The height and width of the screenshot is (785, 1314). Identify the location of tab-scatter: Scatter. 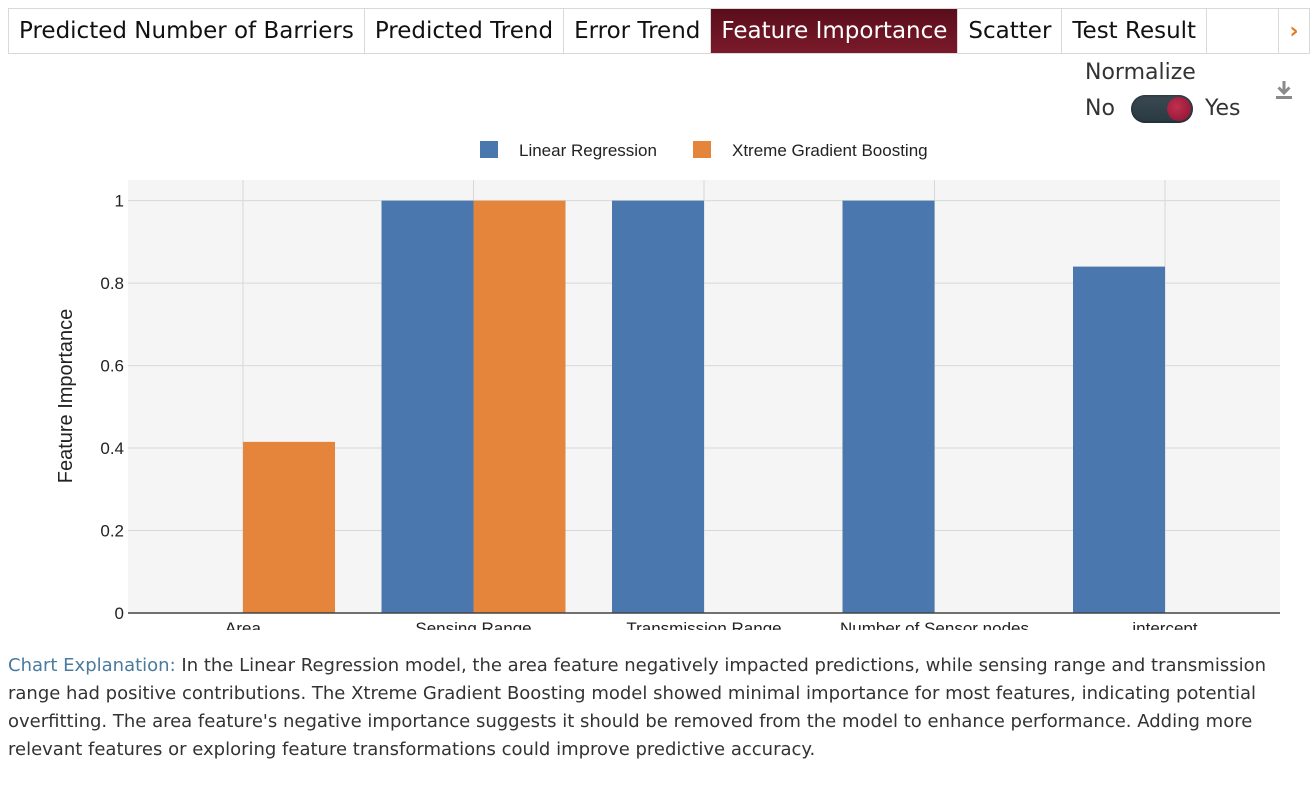
(1010, 31).